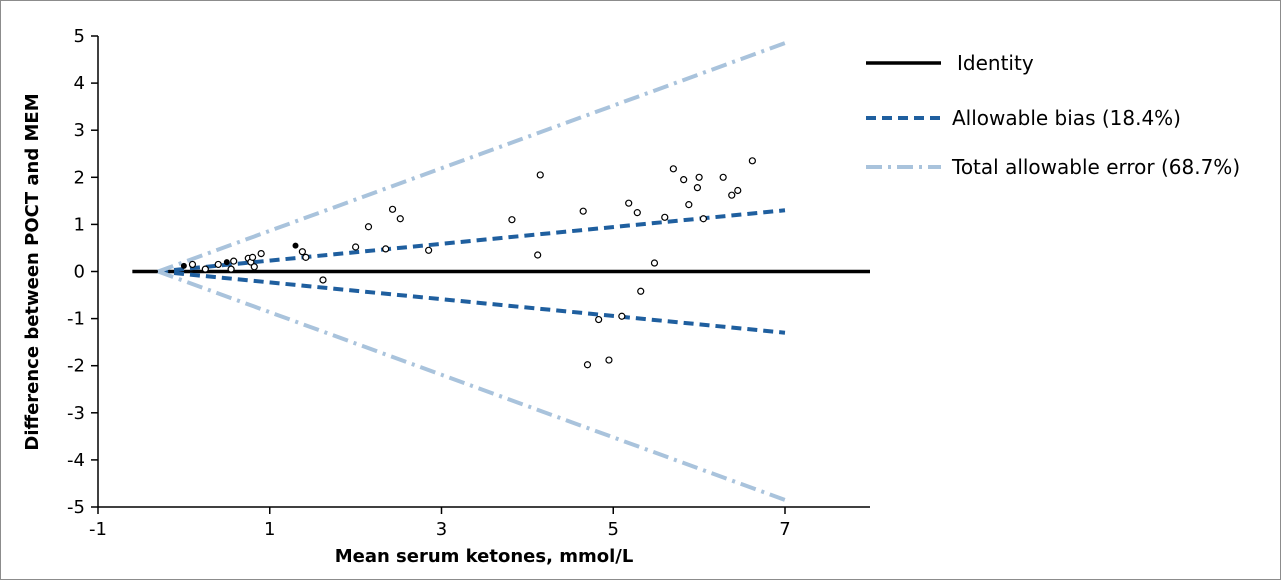 The width and height of the screenshot is (1282, 581). Describe the element at coordinates (484, 556) in the screenshot. I see `x-axis-title: Mean serum ketones, mmol/L` at that location.